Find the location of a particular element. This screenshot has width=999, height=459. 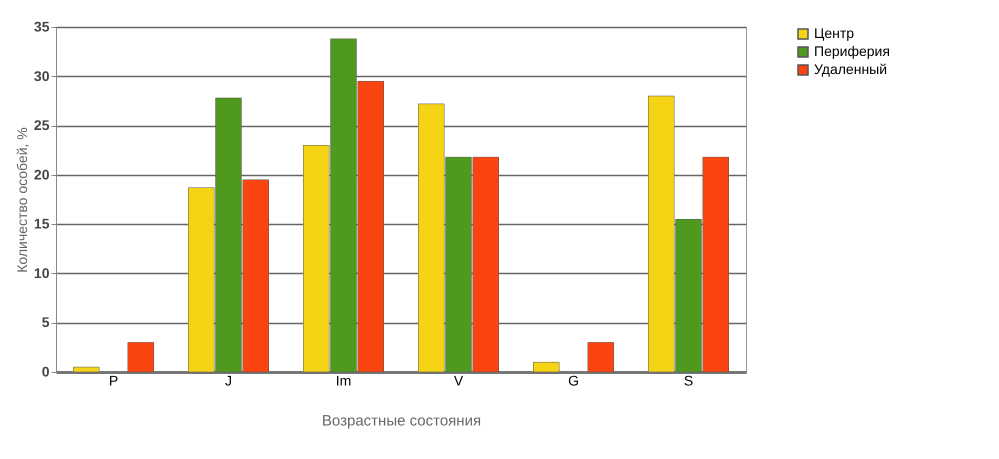

x-tick-label: J is located at coordinates (228, 380).